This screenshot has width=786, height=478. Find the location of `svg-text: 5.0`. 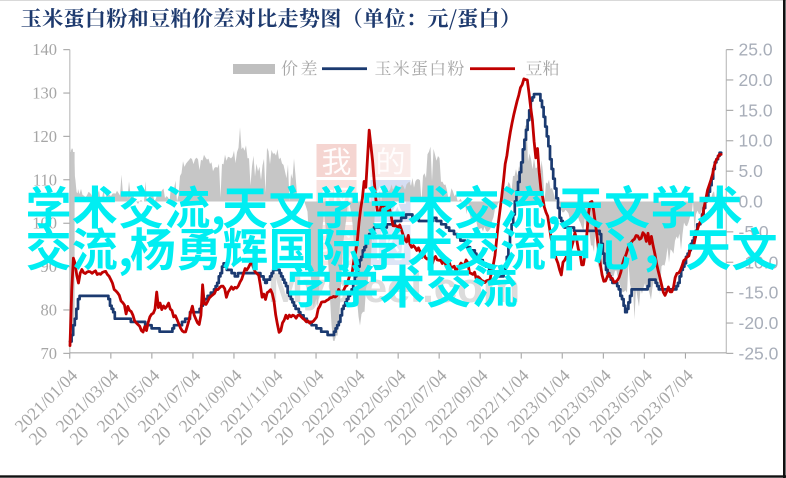

svg-text: 5.0 is located at coordinates (751, 171).